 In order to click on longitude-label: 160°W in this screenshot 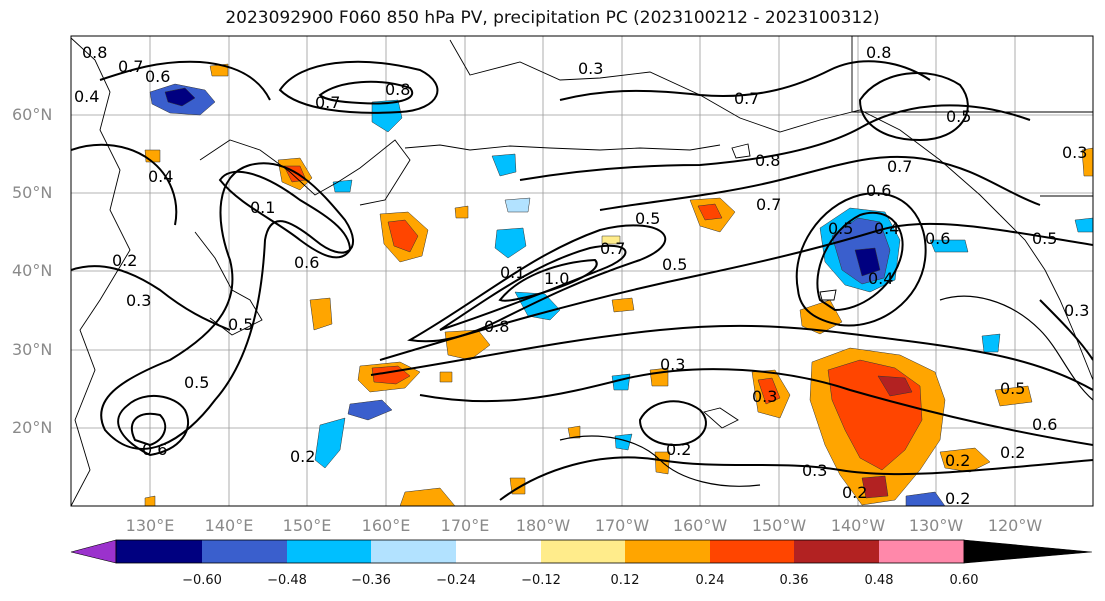, I will do `click(700, 525)`.